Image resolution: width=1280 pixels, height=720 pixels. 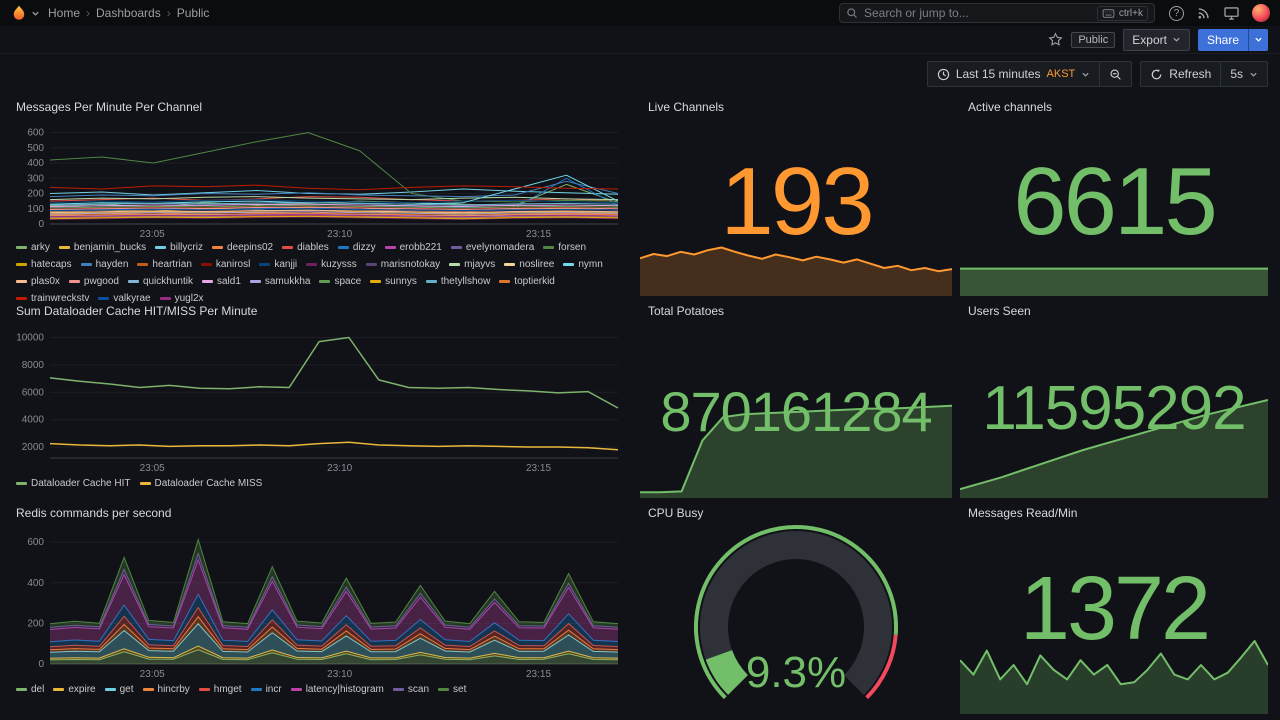 I want to click on monitor-icon, so click(x=1231, y=13).